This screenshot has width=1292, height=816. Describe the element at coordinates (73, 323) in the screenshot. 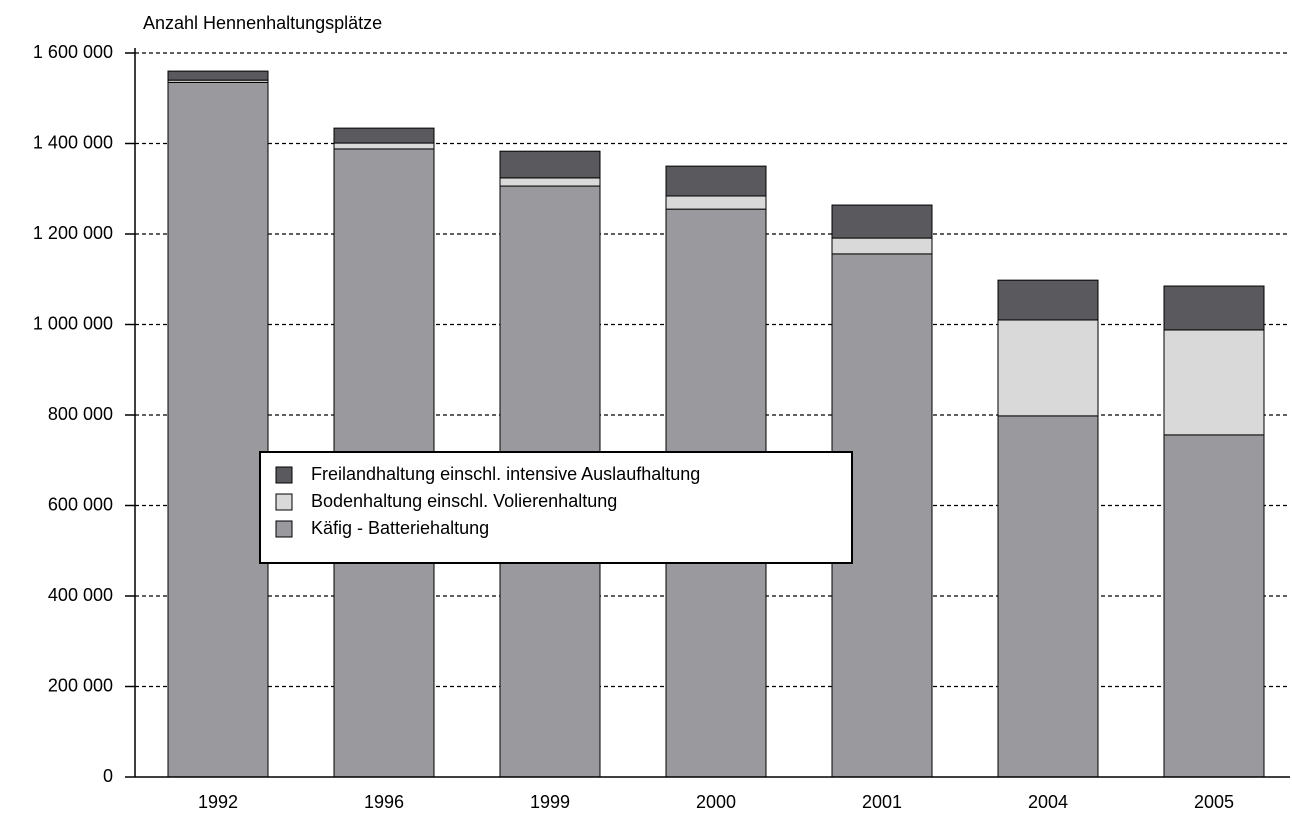

I see `y-tick-label: 1 000 000` at that location.